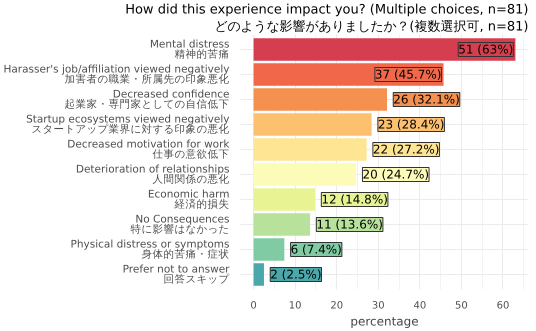 This screenshot has height=331, width=536. I want to click on x-tick-label: 60, so click(503, 306).